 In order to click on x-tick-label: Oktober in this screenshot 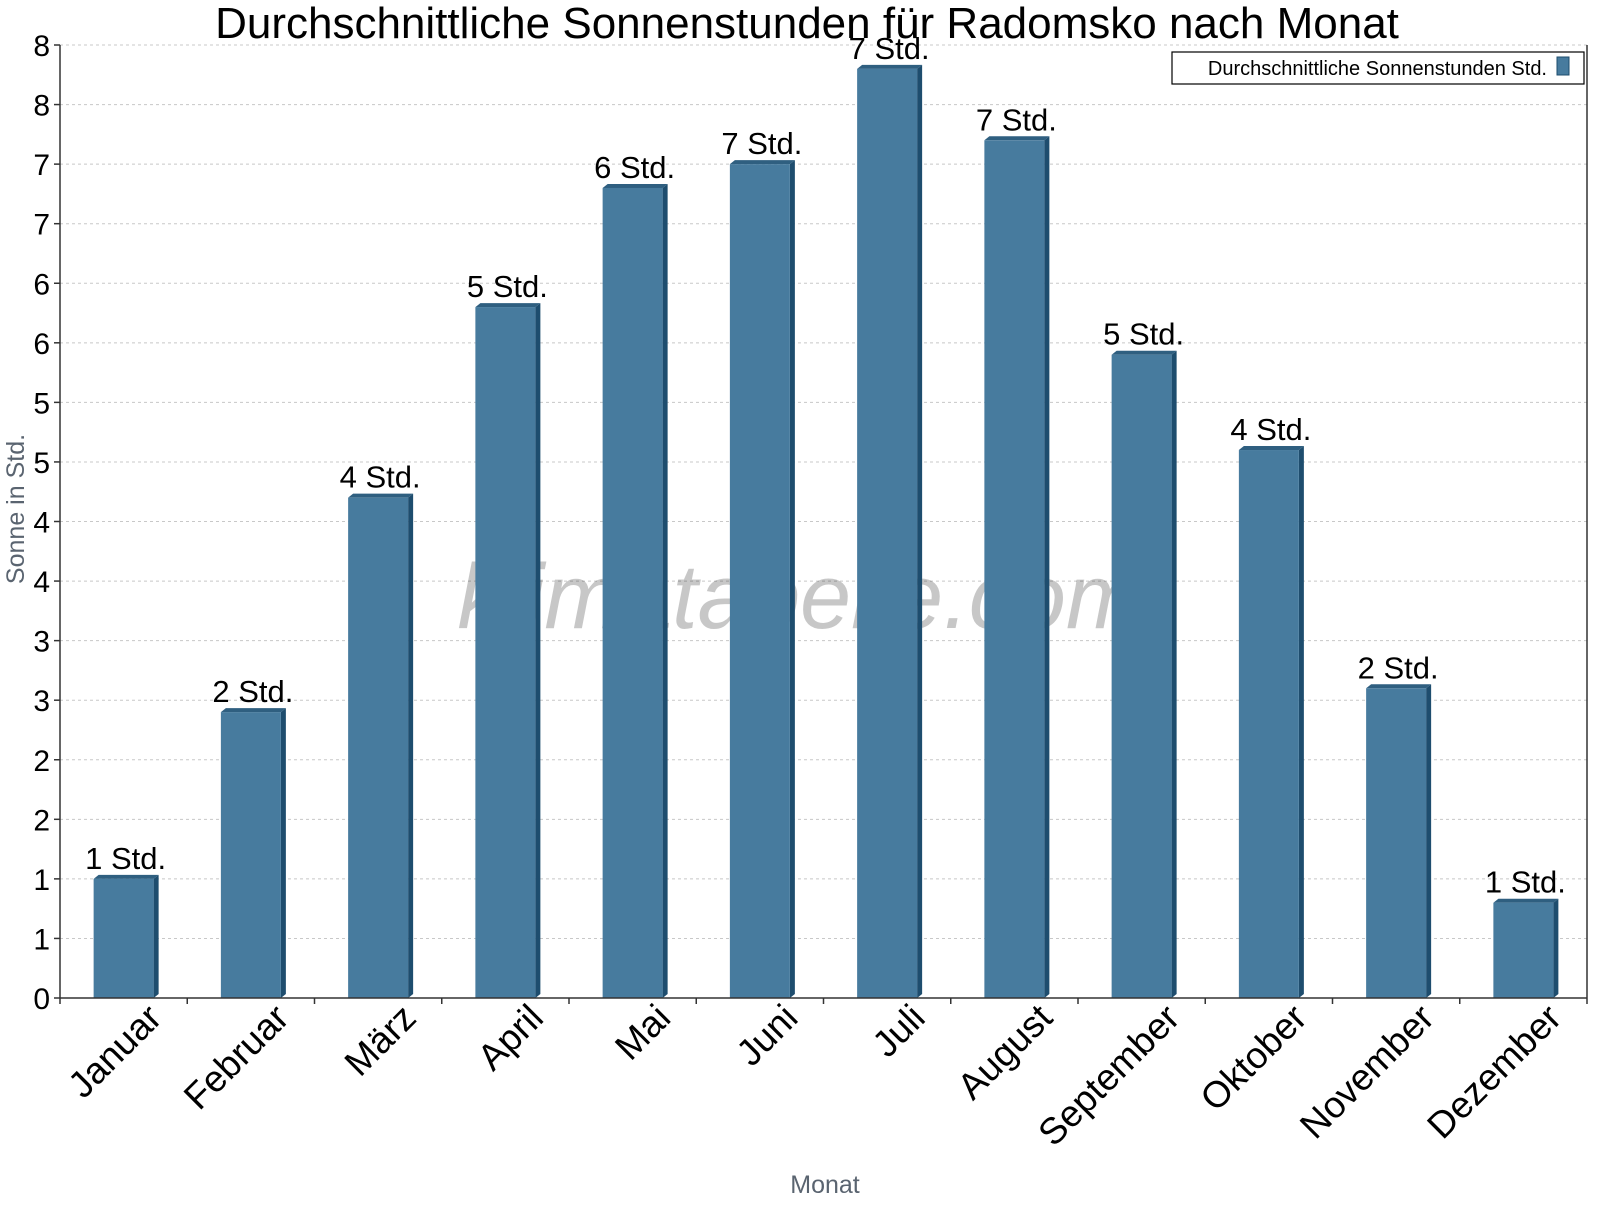, I will do `click(1253, 1058)`.